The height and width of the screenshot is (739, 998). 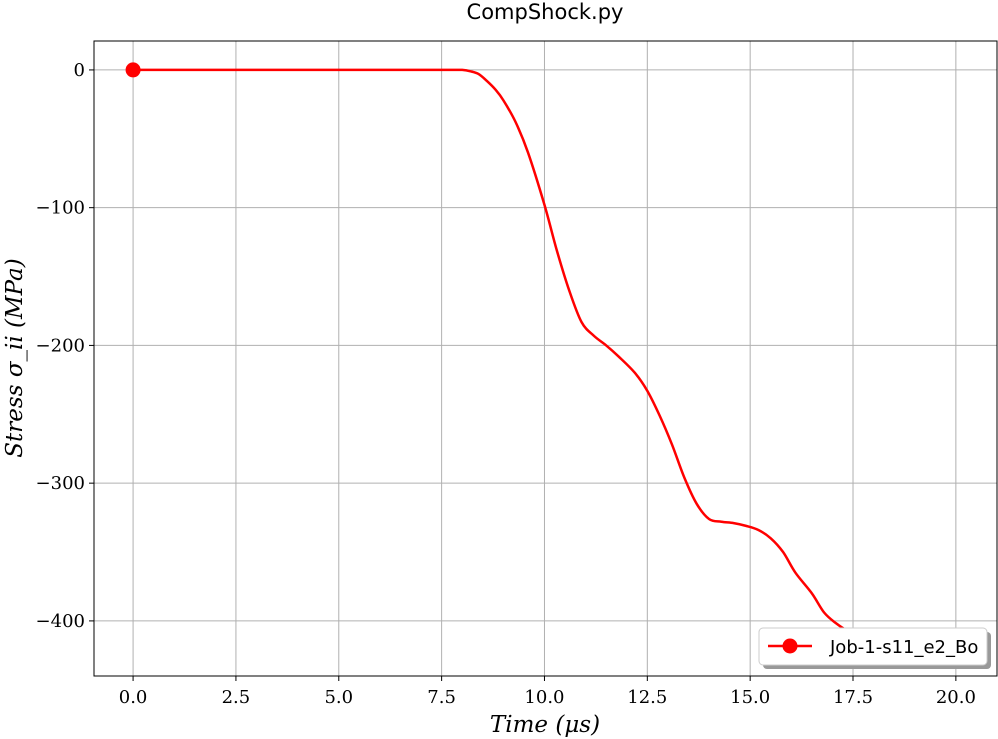 What do you see at coordinates (956, 697) in the screenshot?
I see `x-tick-label: 20.0` at bounding box center [956, 697].